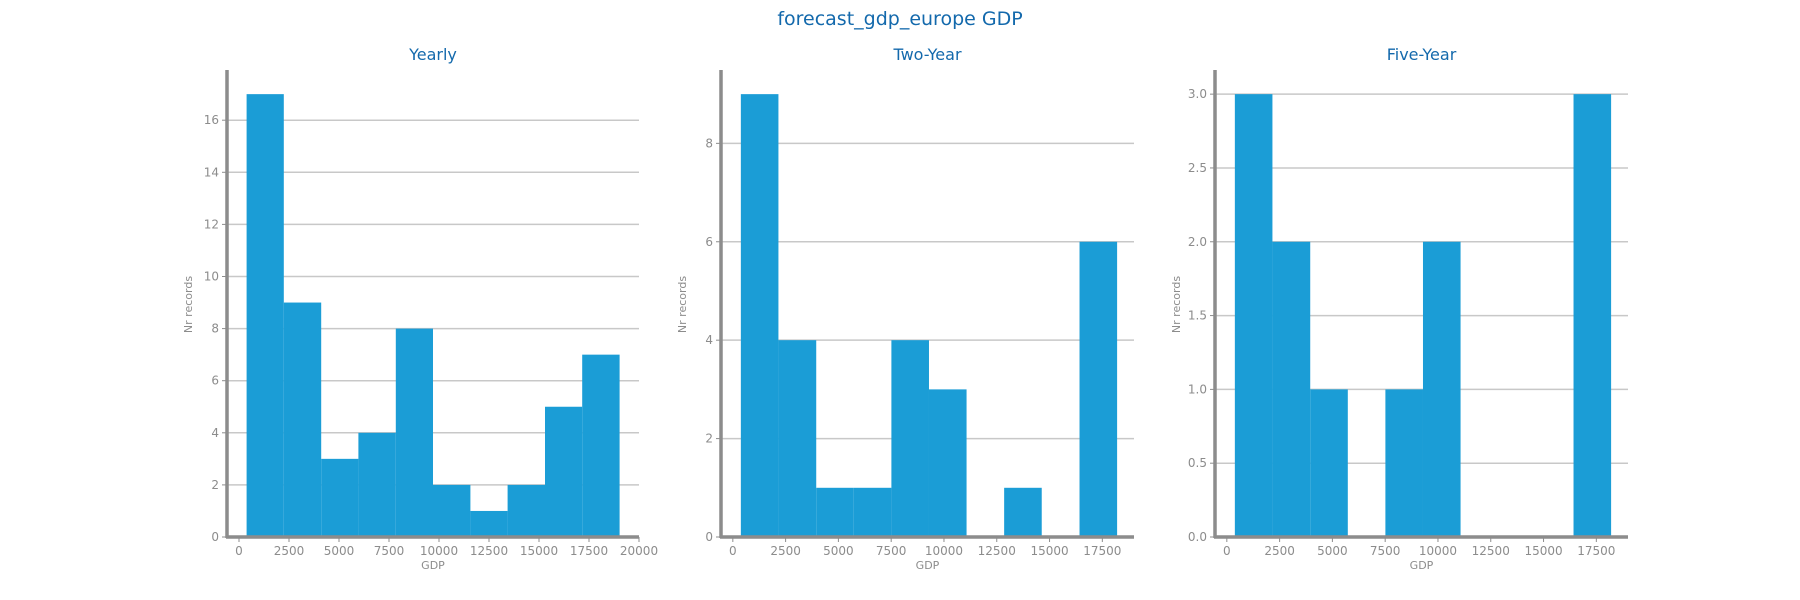 The width and height of the screenshot is (1800, 600). Describe the element at coordinates (1197, 168) in the screenshot. I see `y-tick-label: 2.5` at that location.